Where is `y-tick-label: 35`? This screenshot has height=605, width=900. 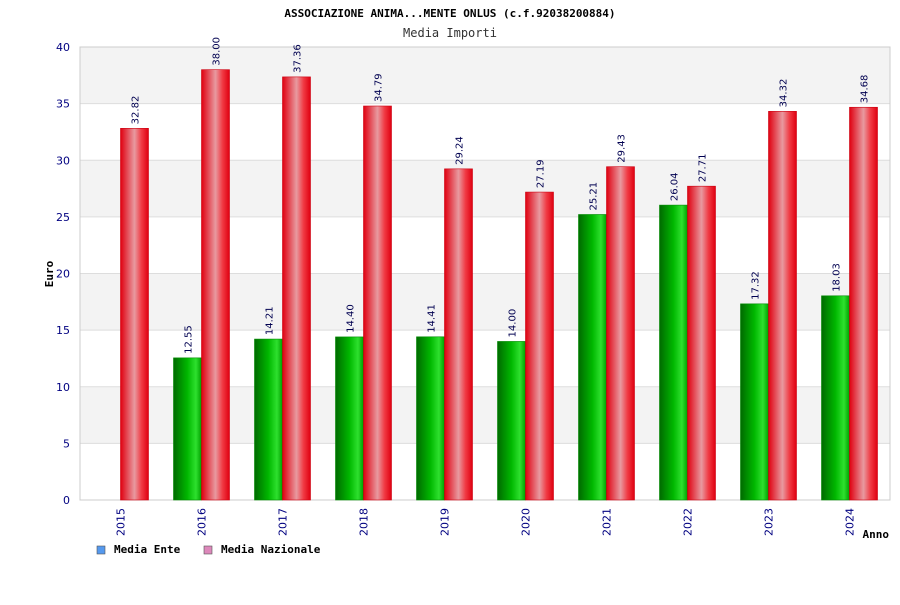 y-tick-label: 35 is located at coordinates (63, 104).